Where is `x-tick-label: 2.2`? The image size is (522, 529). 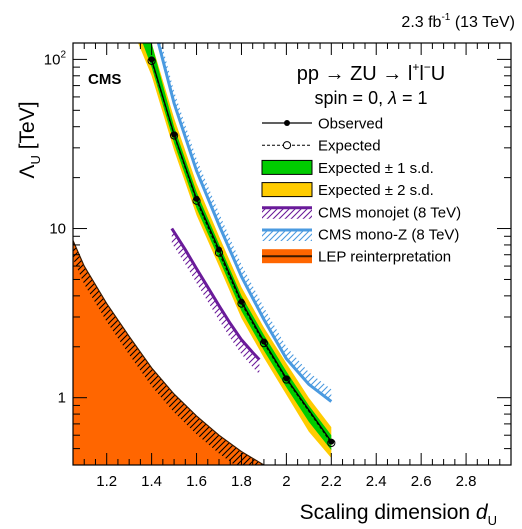
x-tick-label: 2.2 is located at coordinates (331, 481).